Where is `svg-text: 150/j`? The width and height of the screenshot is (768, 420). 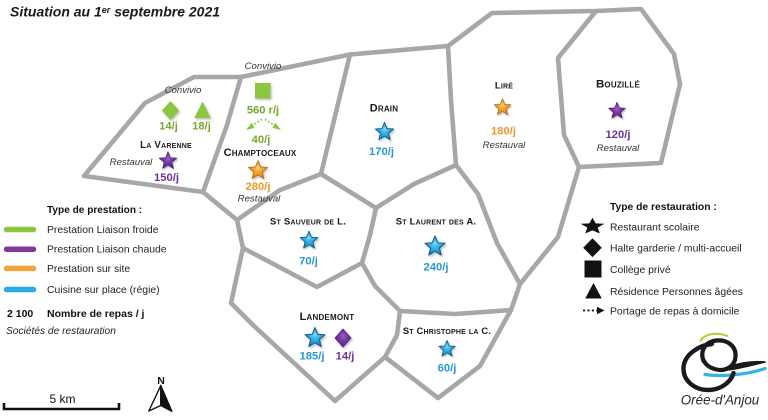
svg-text: 150/j is located at coordinates (166, 178).